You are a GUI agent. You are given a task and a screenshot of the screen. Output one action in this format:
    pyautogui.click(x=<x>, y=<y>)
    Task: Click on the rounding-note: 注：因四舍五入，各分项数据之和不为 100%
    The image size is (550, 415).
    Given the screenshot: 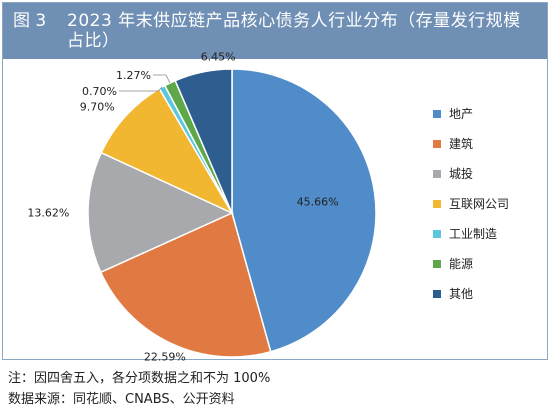 What is the action you would take?
    pyautogui.click(x=139, y=378)
    